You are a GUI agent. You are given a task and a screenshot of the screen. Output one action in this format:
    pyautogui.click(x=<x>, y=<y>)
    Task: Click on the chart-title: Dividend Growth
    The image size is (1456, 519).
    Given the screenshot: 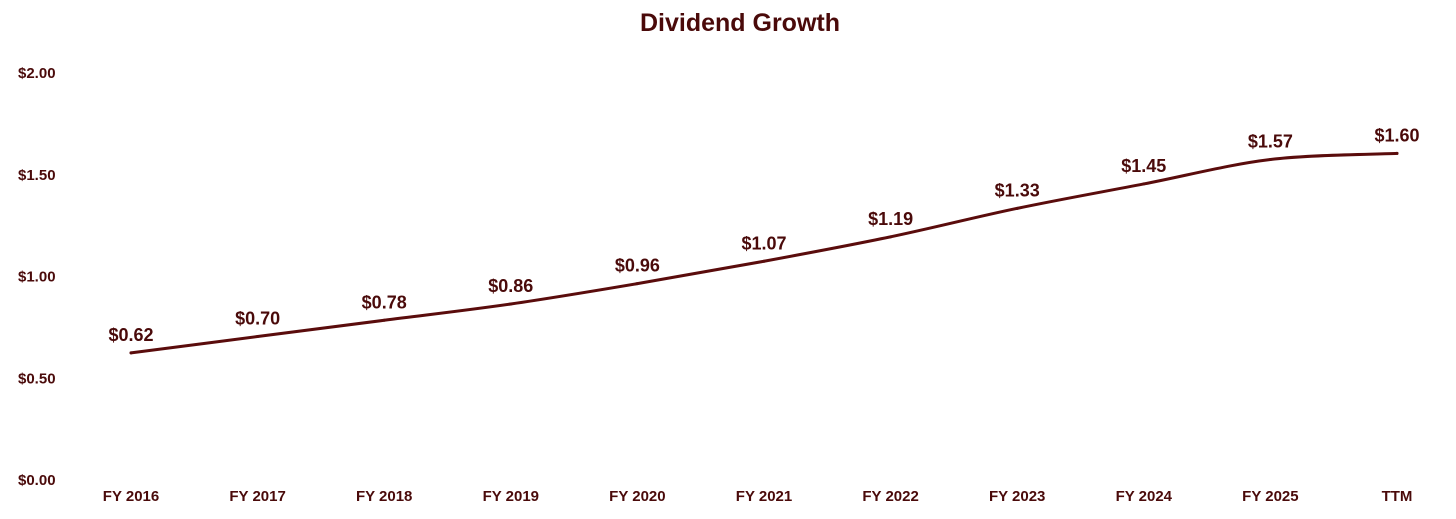 What is the action you would take?
    pyautogui.click(x=740, y=23)
    